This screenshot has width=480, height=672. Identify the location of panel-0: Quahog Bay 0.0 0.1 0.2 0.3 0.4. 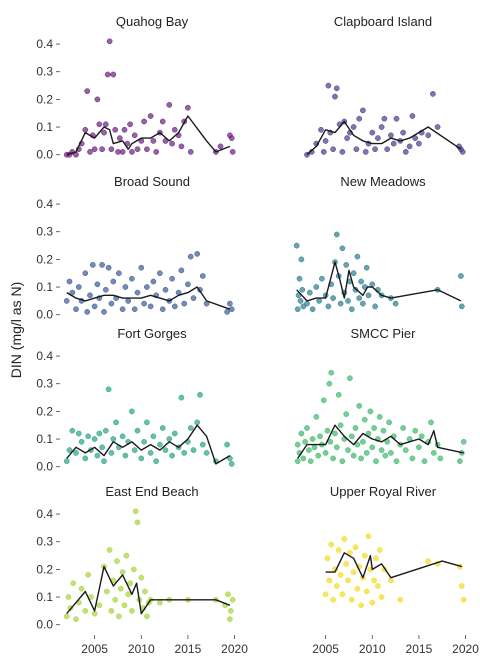
(136, 88).